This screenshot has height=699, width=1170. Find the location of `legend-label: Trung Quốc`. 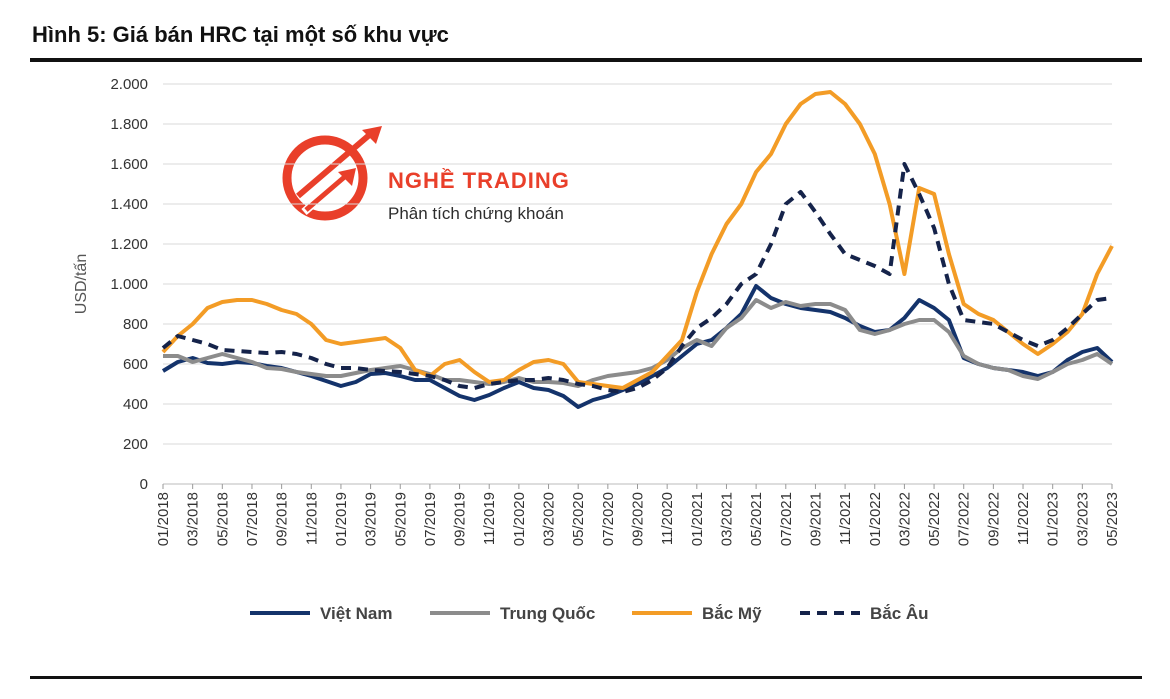

legend-label: Trung Quốc is located at coordinates (547, 613).